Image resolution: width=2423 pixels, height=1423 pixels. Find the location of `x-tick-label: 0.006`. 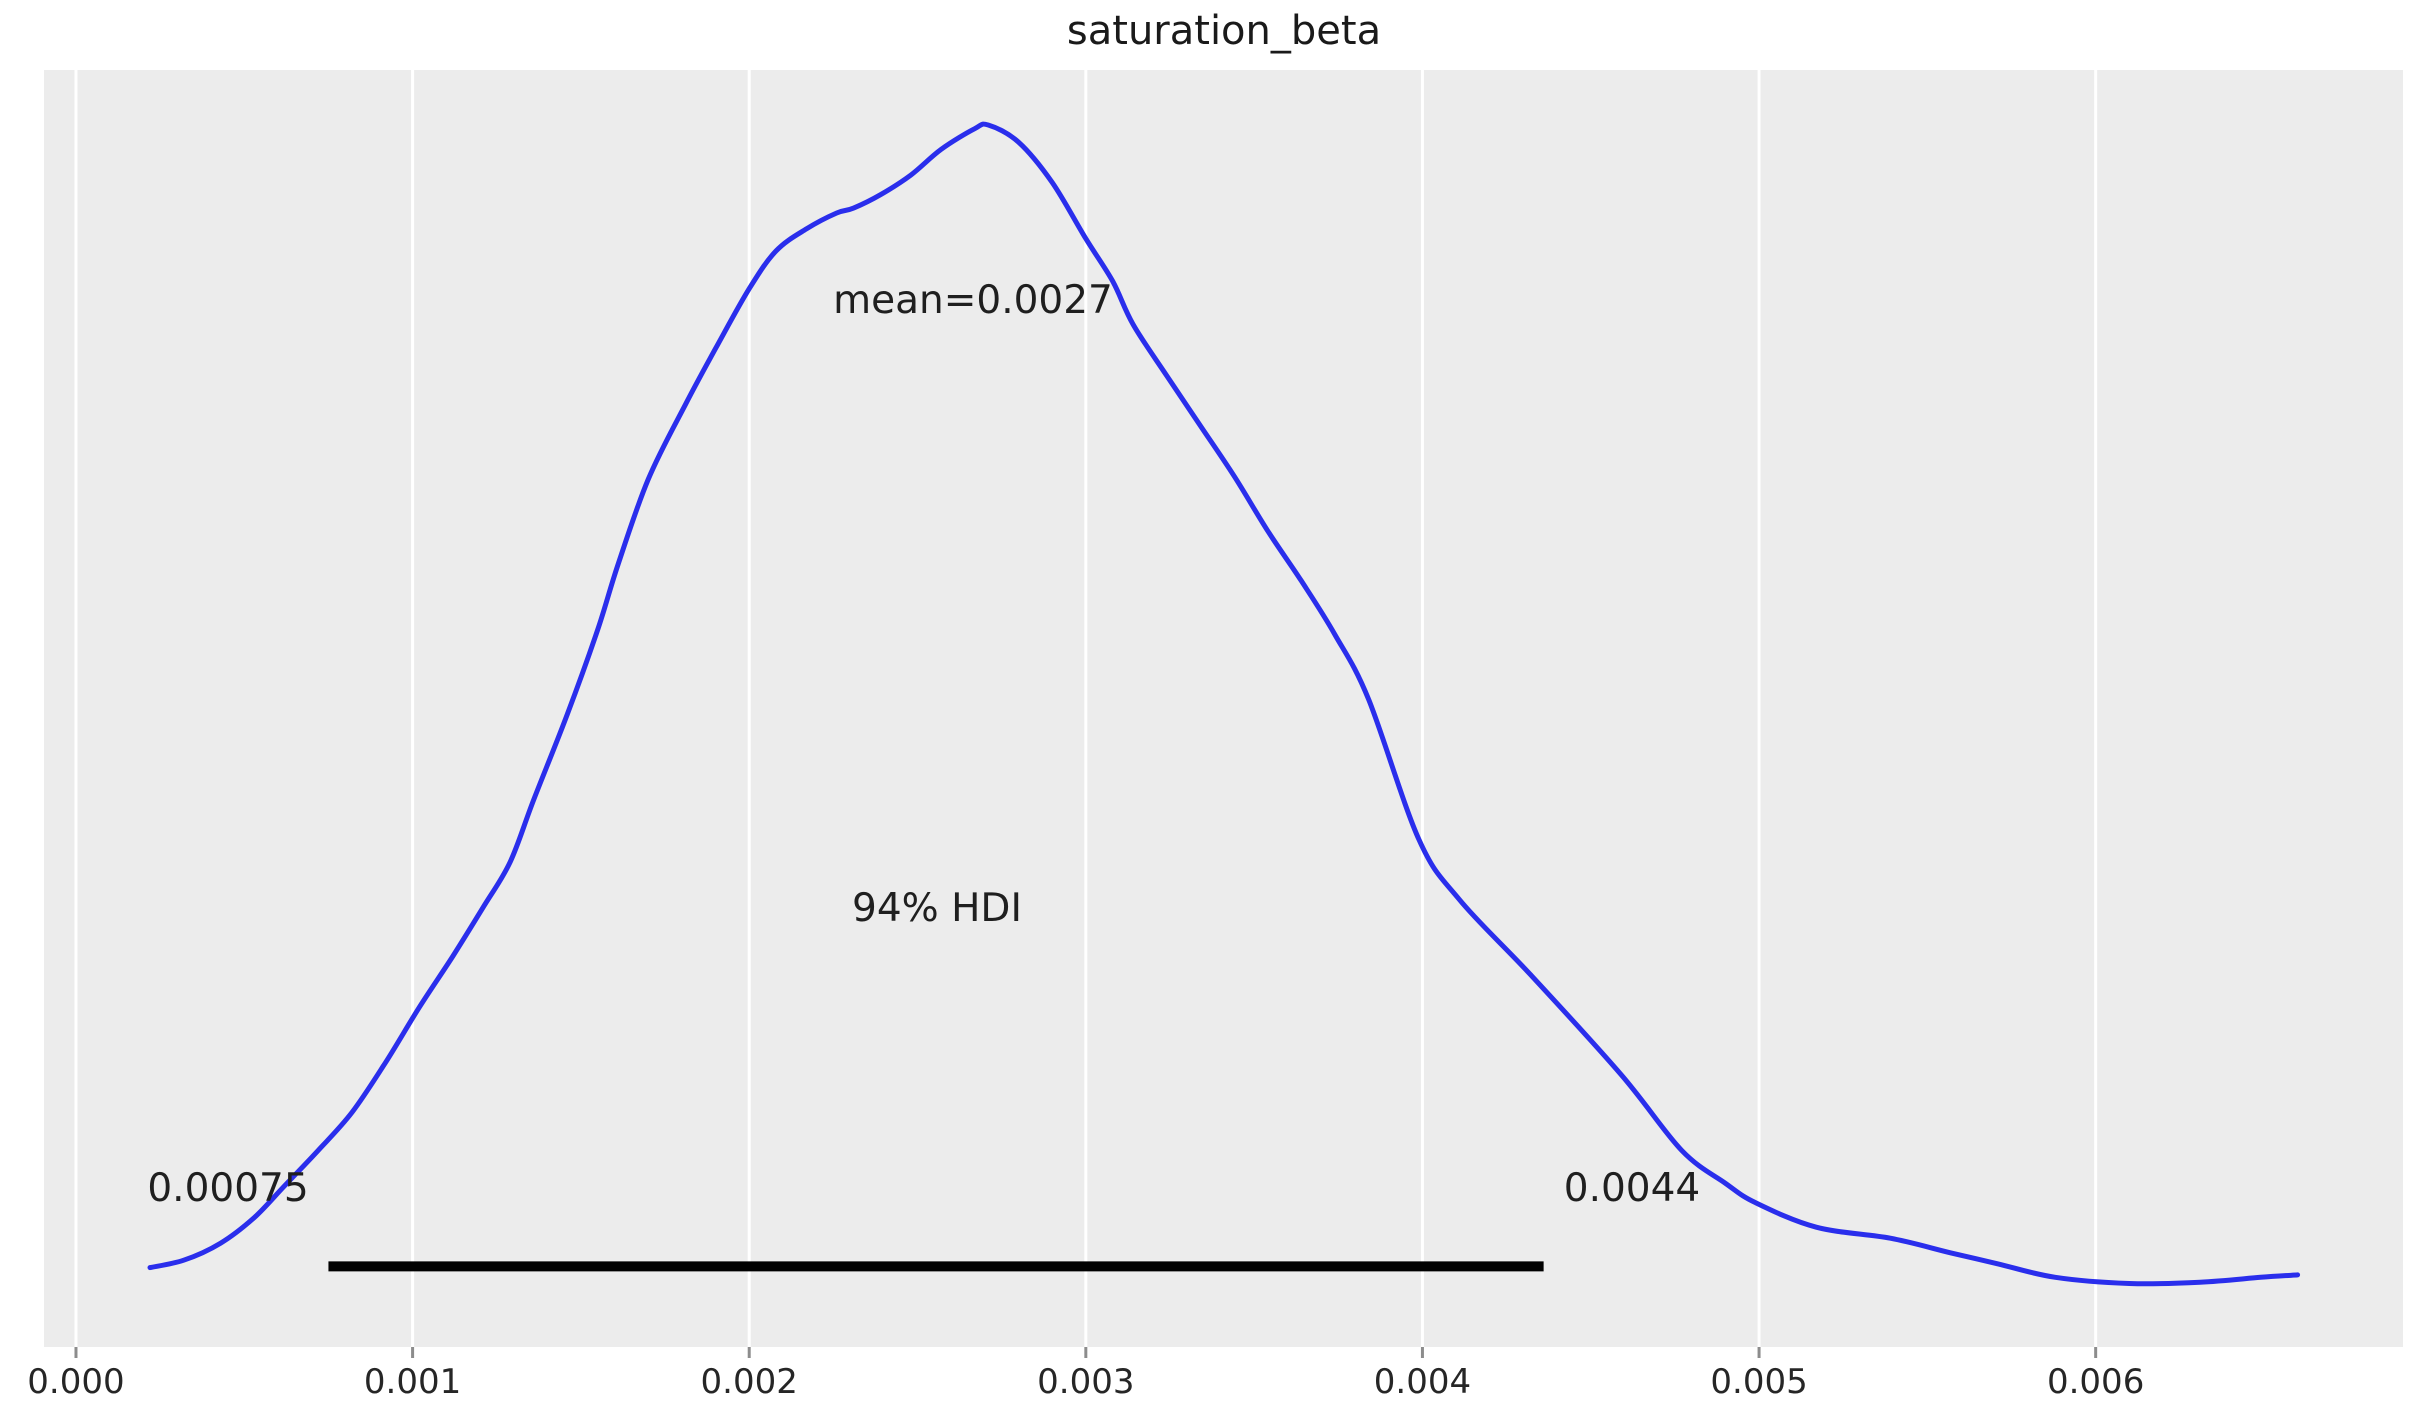

x-tick-label: 0.006 is located at coordinates (2095, 1382).